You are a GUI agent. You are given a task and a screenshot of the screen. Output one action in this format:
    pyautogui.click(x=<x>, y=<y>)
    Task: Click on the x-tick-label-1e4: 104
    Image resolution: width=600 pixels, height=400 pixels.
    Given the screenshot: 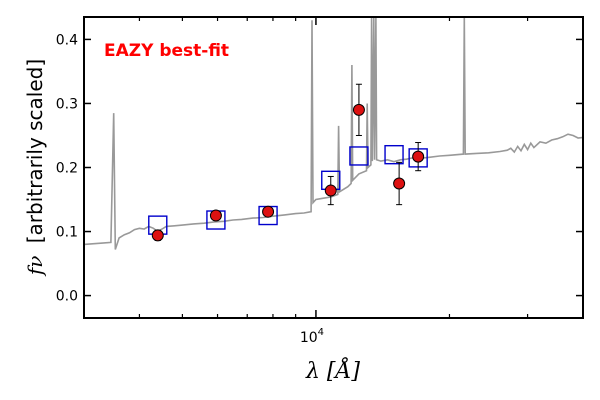 What is the action you would take?
    pyautogui.click(x=312, y=336)
    